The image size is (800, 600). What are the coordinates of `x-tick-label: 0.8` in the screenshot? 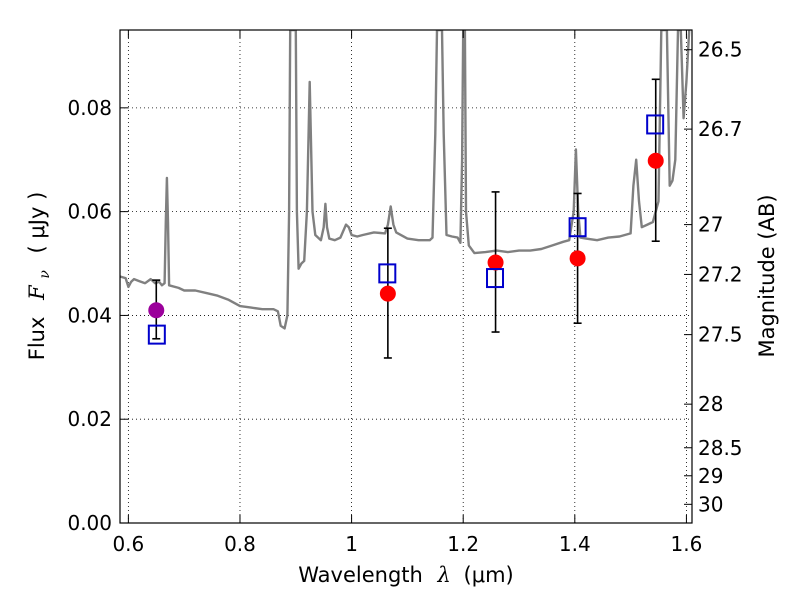 It's located at (240, 544).